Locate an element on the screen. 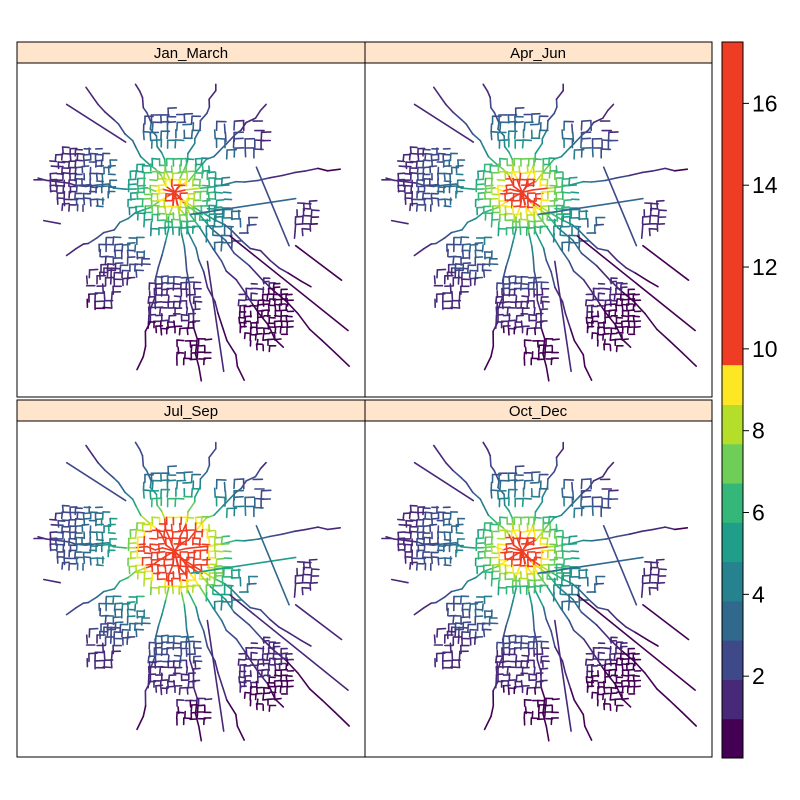 The height and width of the screenshot is (800, 800). color-key-frame is located at coordinates (732, 400).